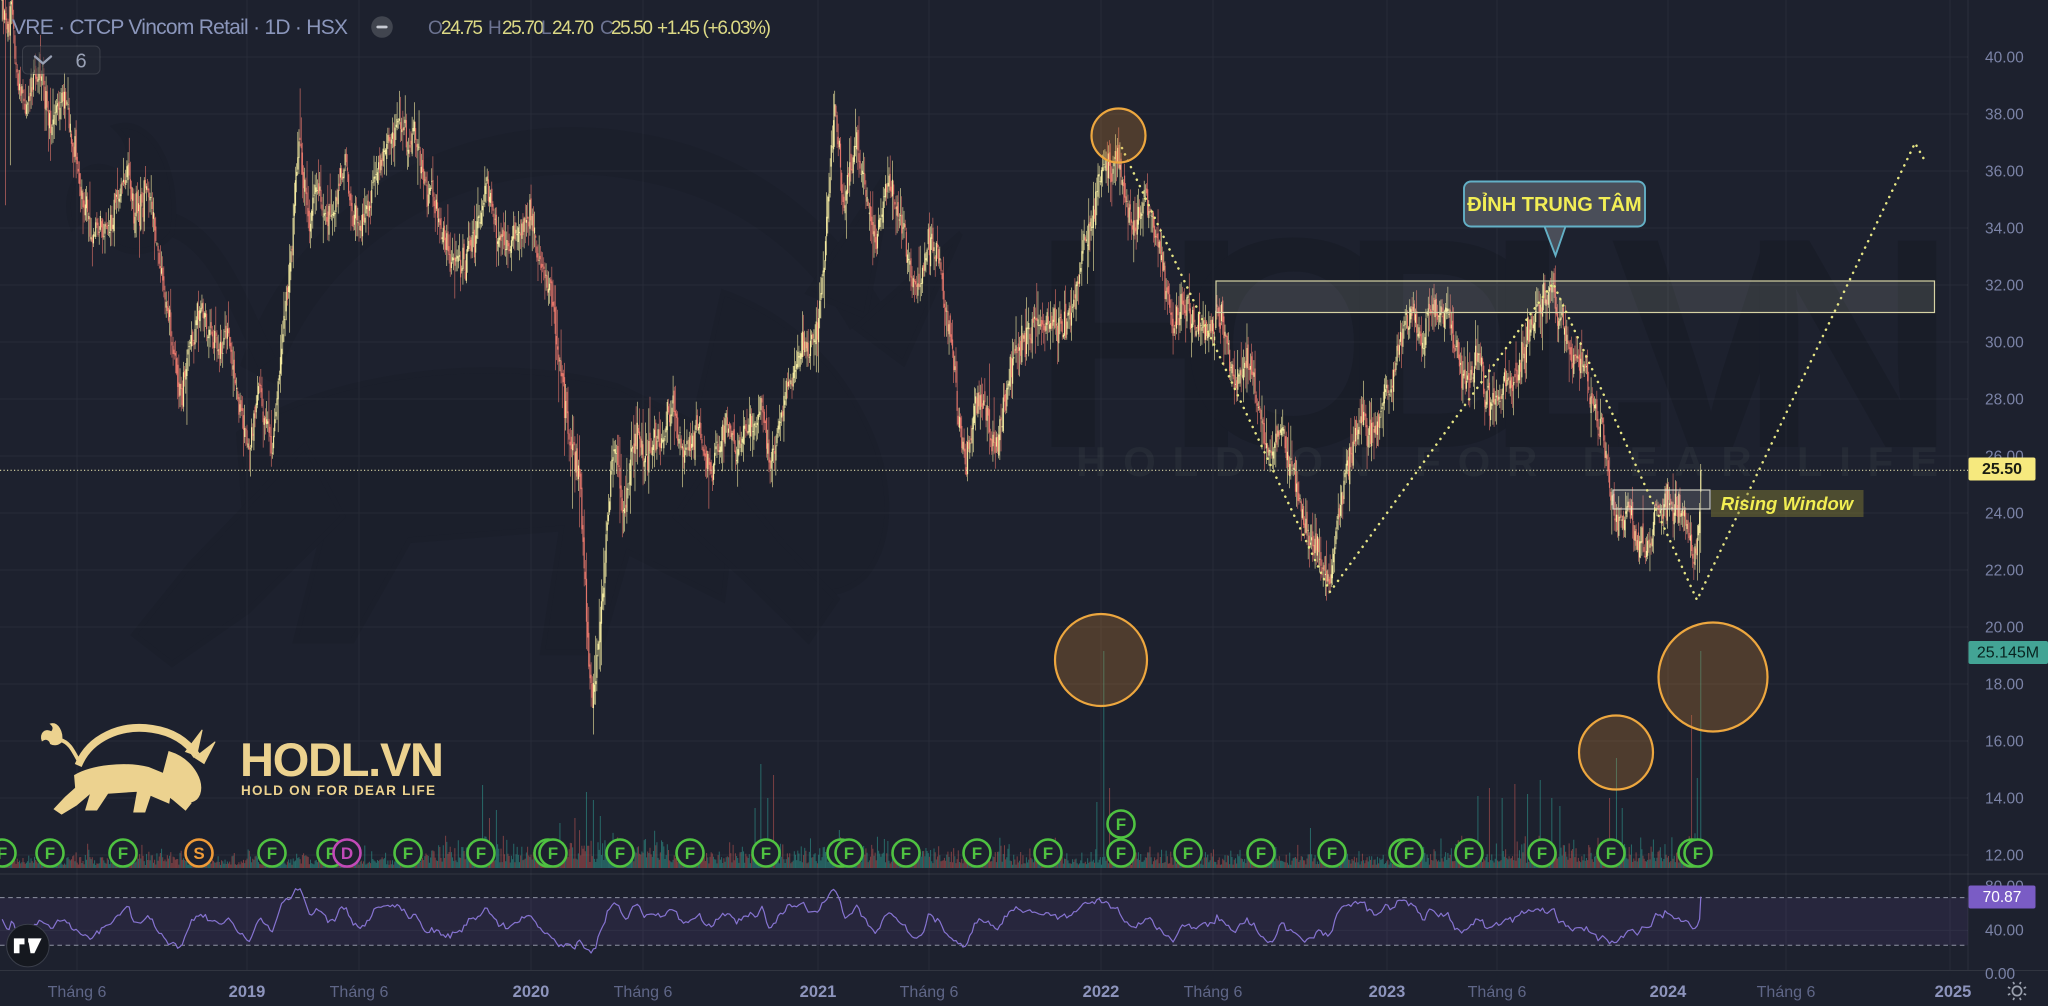 The image size is (2048, 1006). I want to click on svg-text: 25.50, so click(2002, 469).